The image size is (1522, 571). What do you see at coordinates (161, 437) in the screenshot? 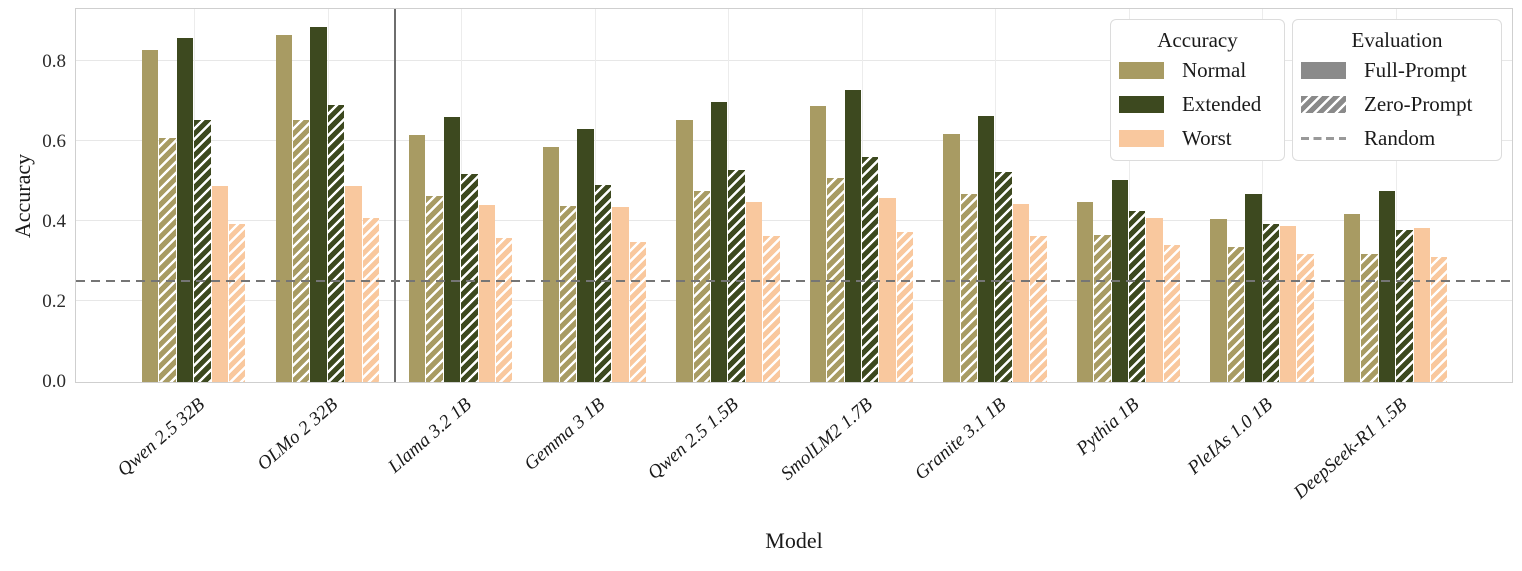
I see `x-tick-label: Qwen 2.5 32B` at bounding box center [161, 437].